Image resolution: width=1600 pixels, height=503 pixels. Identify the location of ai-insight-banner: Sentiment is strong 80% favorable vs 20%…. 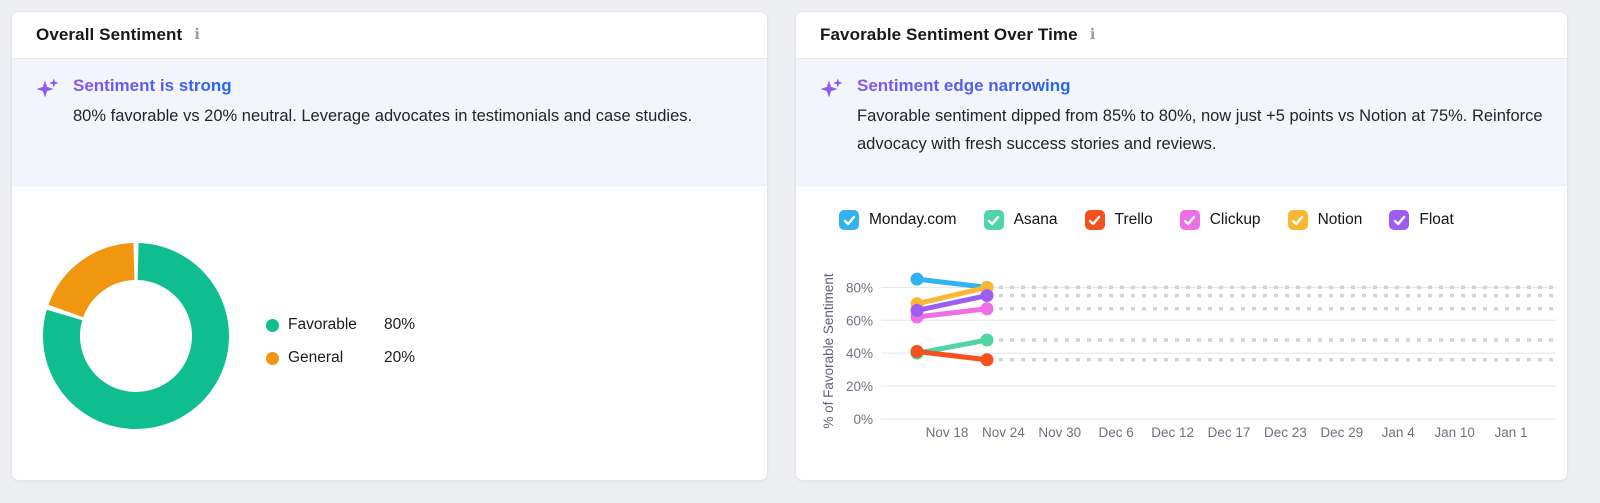
(389, 122).